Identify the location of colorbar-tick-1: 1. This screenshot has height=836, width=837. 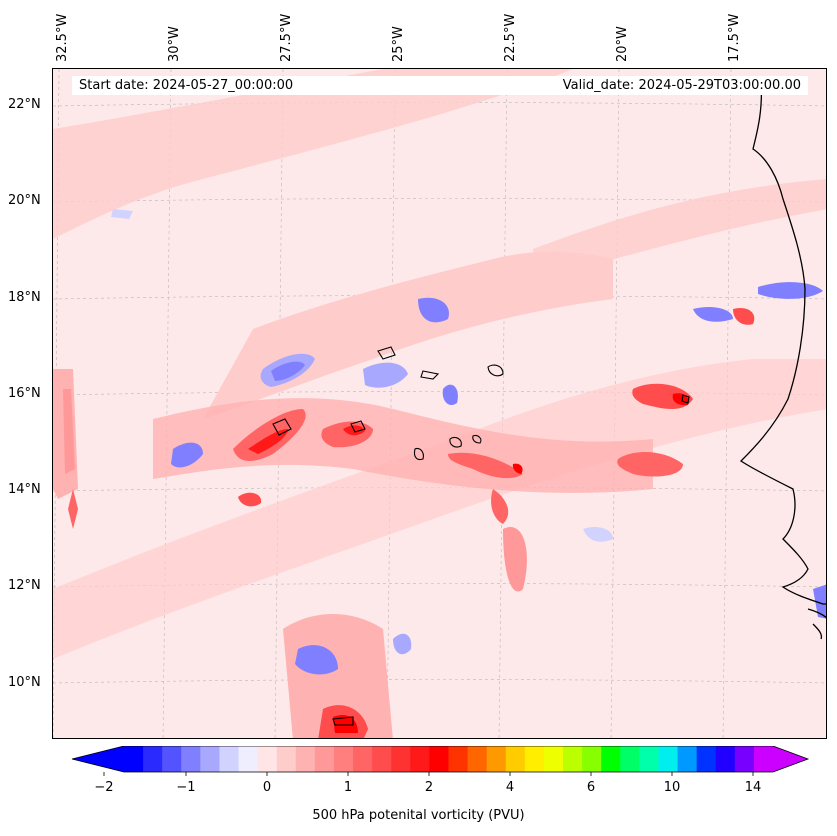
(348, 787).